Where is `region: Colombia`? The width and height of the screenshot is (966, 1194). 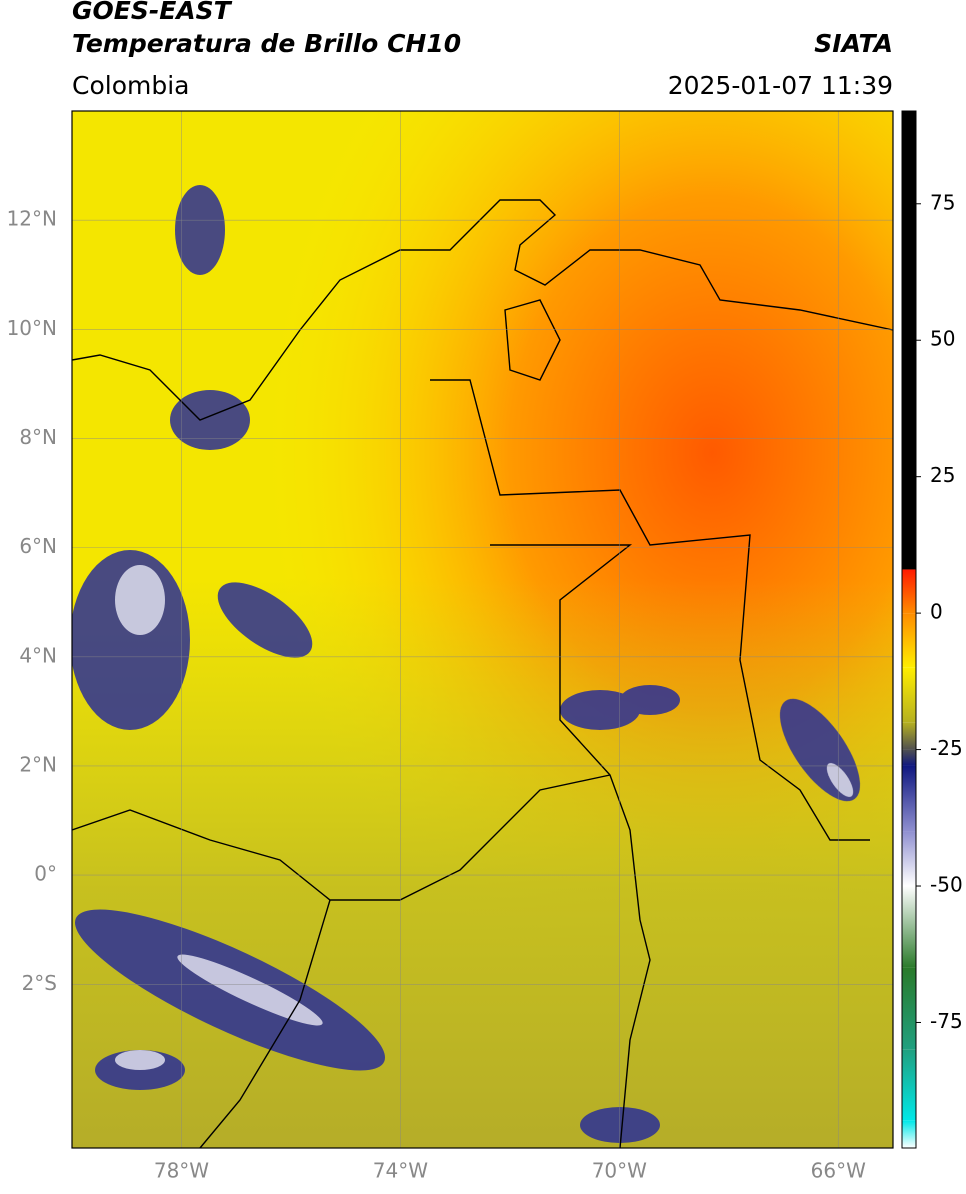 region: Colombia is located at coordinates (130, 85).